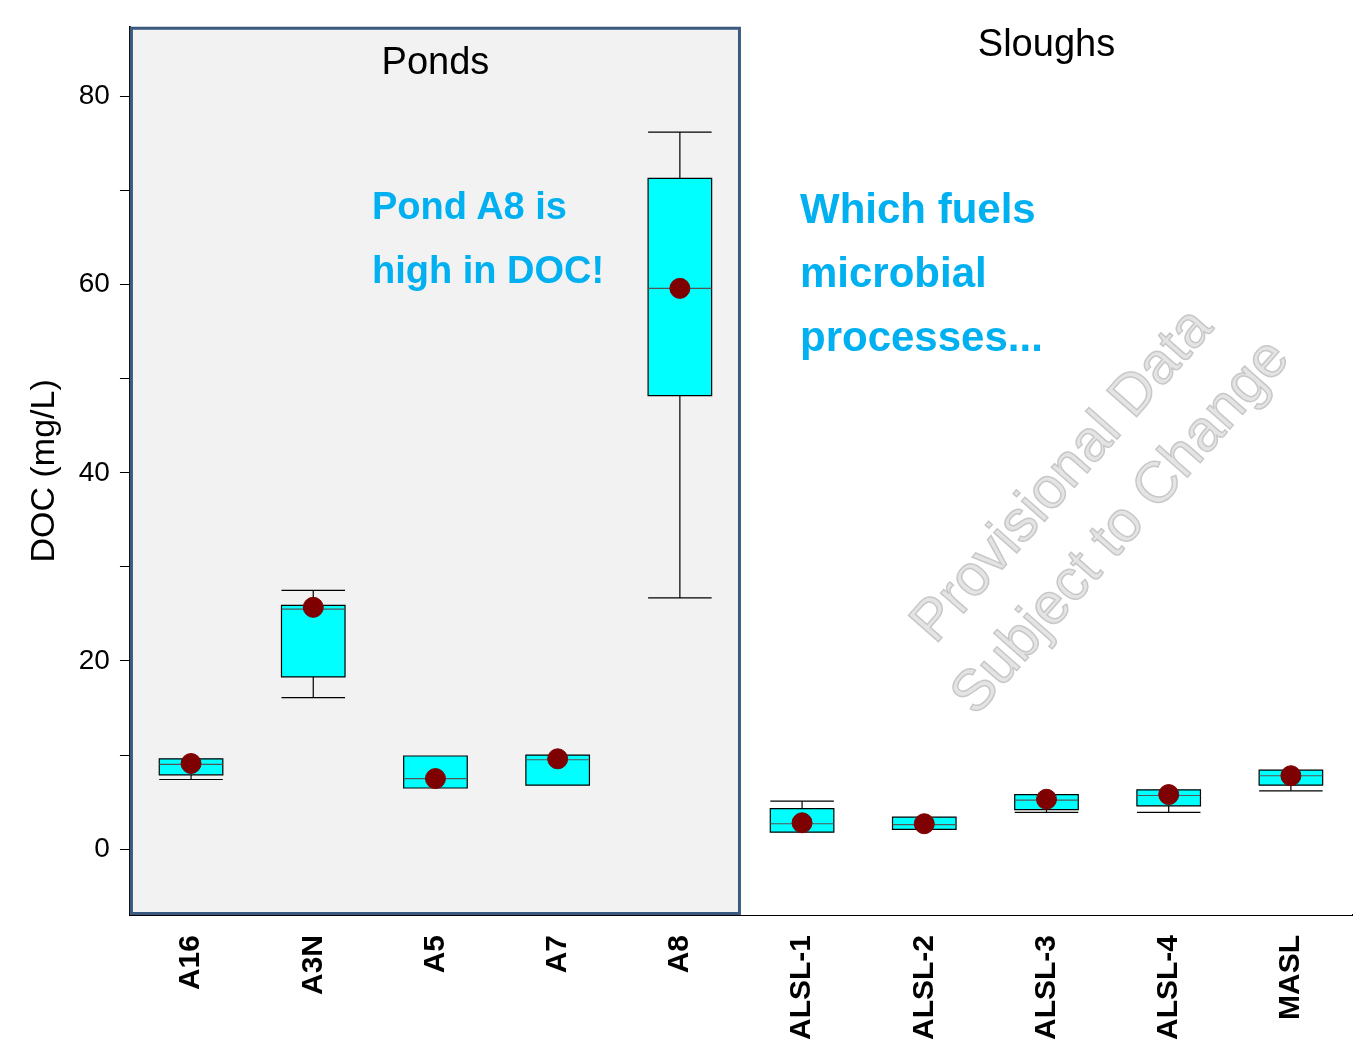 The height and width of the screenshot is (1058, 1363). What do you see at coordinates (435, 61) in the screenshot?
I see `band-label: Ponds` at bounding box center [435, 61].